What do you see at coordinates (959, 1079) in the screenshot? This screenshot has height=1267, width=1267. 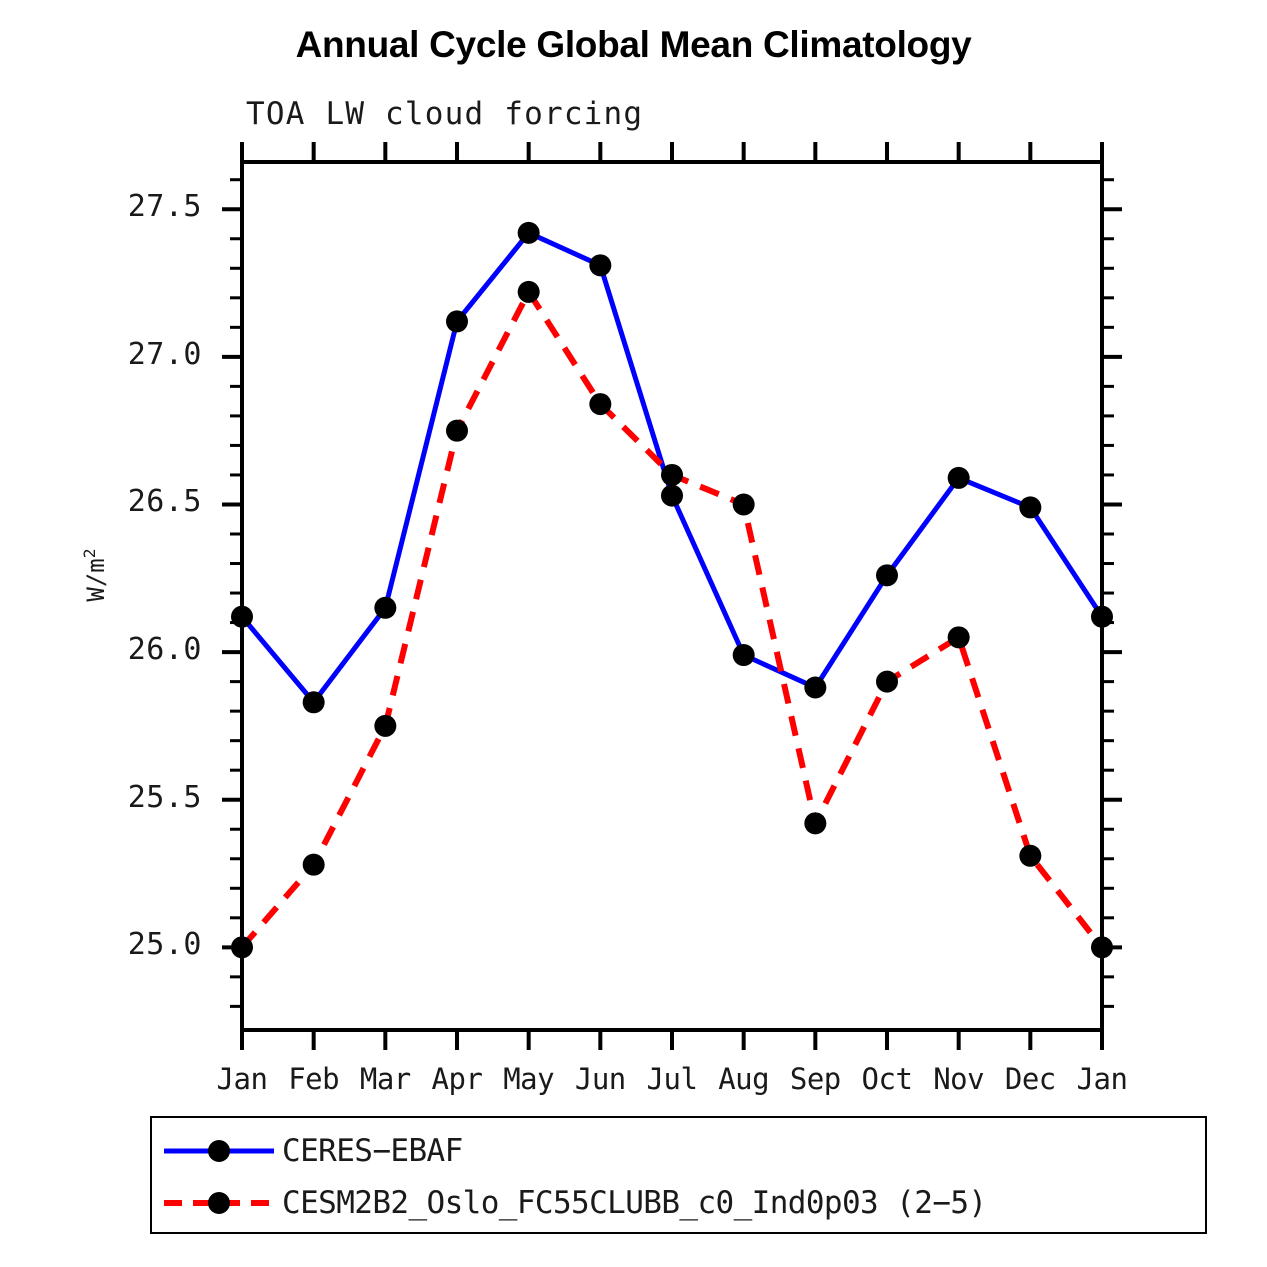 I see `x-tick-label: Nov` at bounding box center [959, 1079].